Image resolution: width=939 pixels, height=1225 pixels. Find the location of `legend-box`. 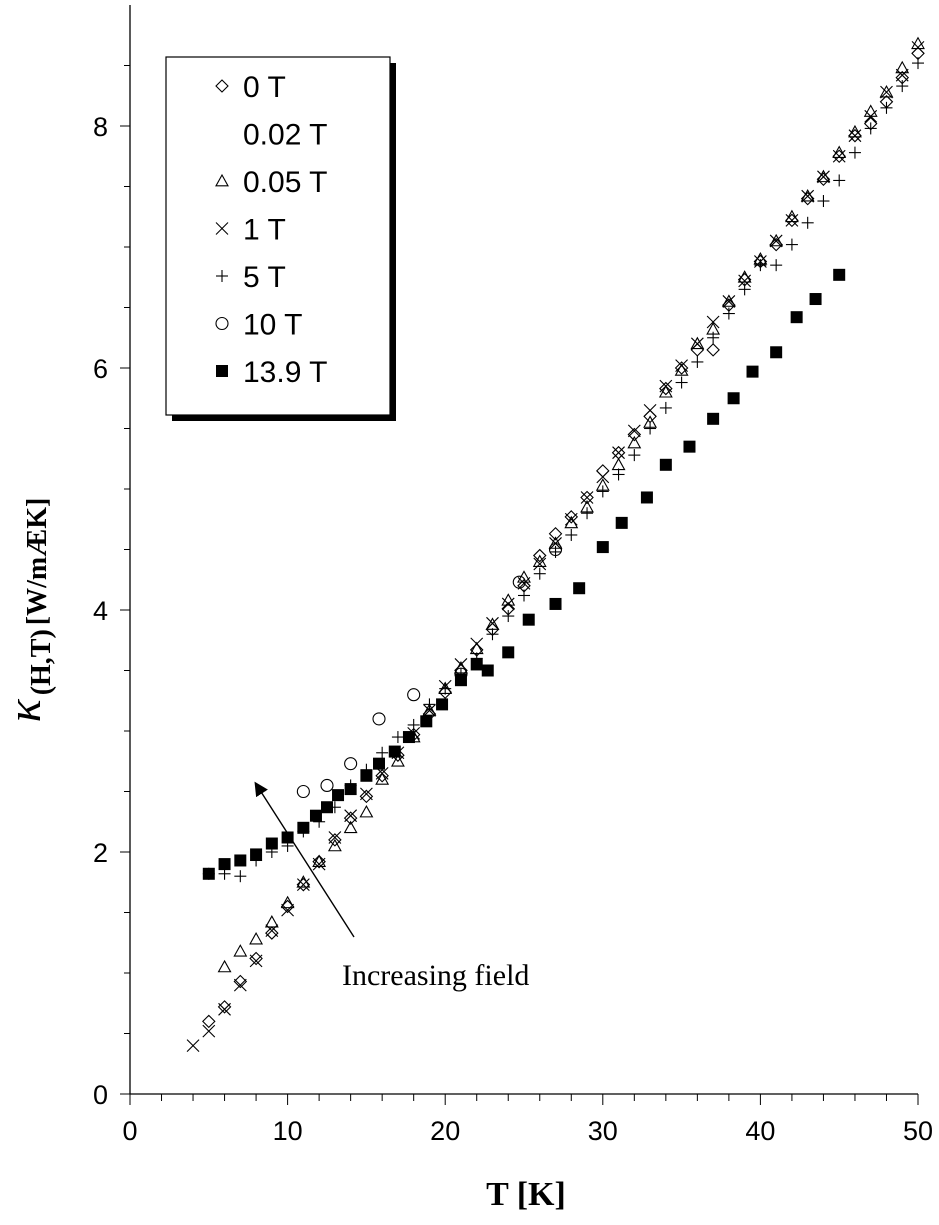

legend-box is located at coordinates (278, 236).